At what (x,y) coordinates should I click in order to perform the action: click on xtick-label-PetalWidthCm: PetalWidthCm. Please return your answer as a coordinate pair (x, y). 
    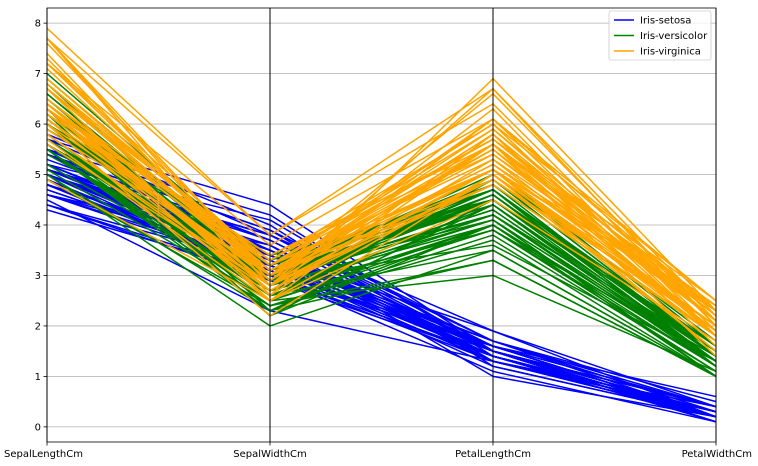
    Looking at the image, I should click on (717, 454).